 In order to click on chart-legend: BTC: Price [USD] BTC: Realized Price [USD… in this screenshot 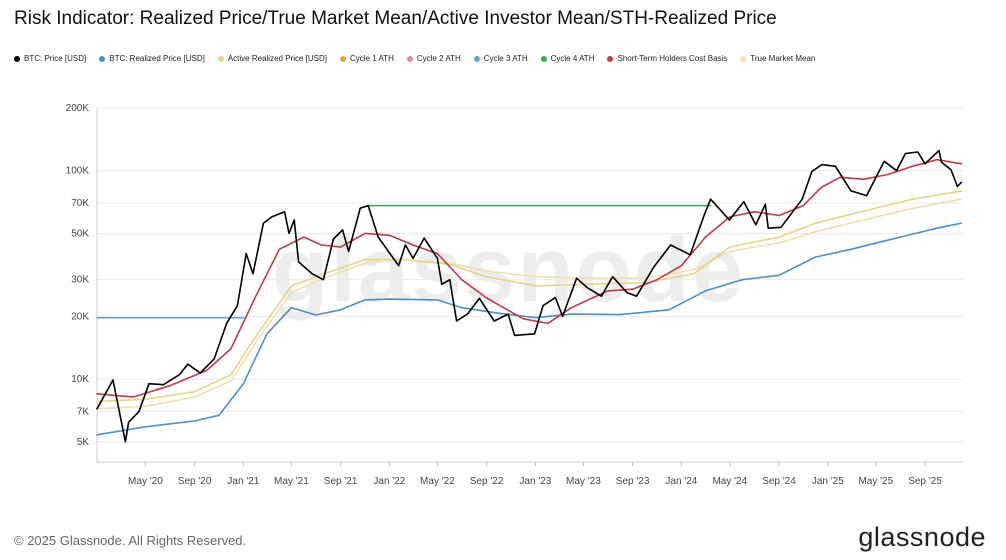, I will do `click(414, 58)`.